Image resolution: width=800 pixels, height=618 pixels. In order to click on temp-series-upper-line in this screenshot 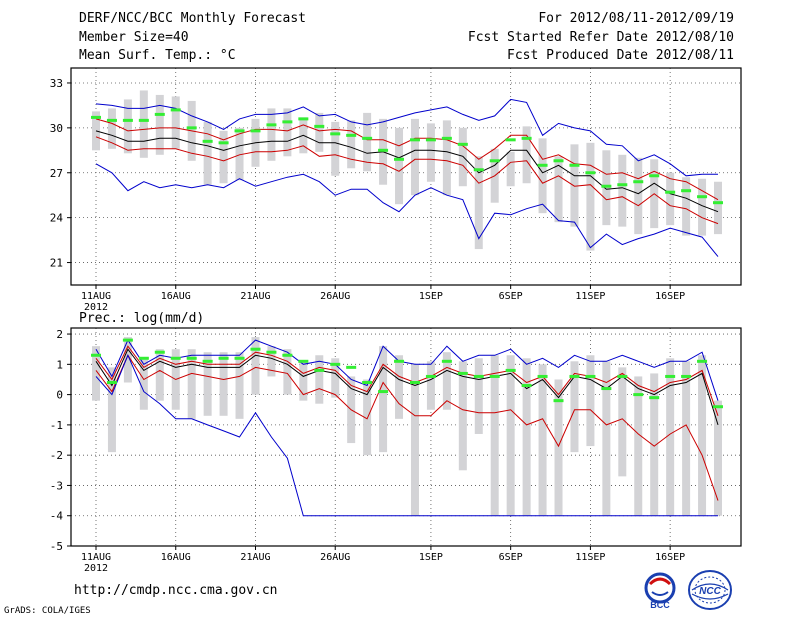, I will do `click(407, 159)`.